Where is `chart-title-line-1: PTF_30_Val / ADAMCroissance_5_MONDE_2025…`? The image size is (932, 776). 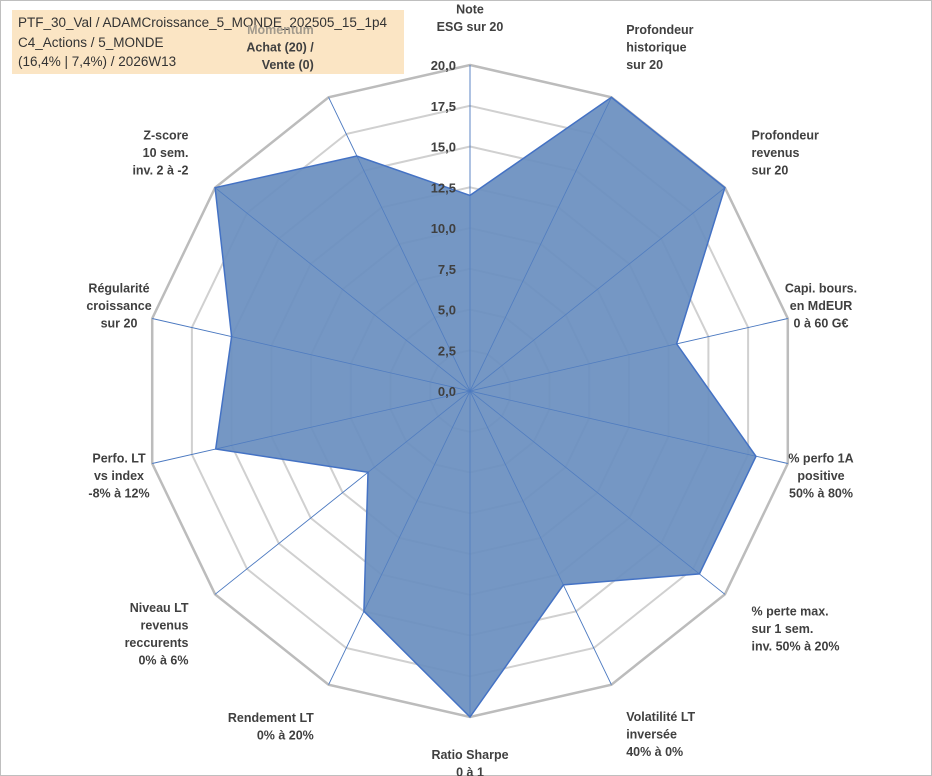 chart-title-line-1: PTF_30_Val / ADAMCroissance_5_MONDE_2025… is located at coordinates (202, 22).